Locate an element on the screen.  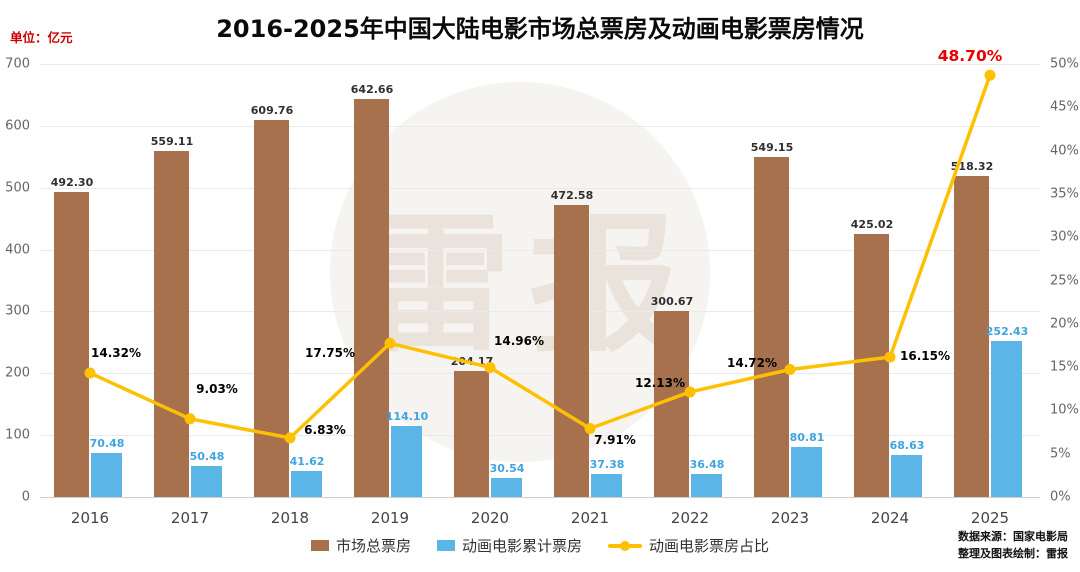
bar-value-label-total: 492.30 is located at coordinates (72, 183).